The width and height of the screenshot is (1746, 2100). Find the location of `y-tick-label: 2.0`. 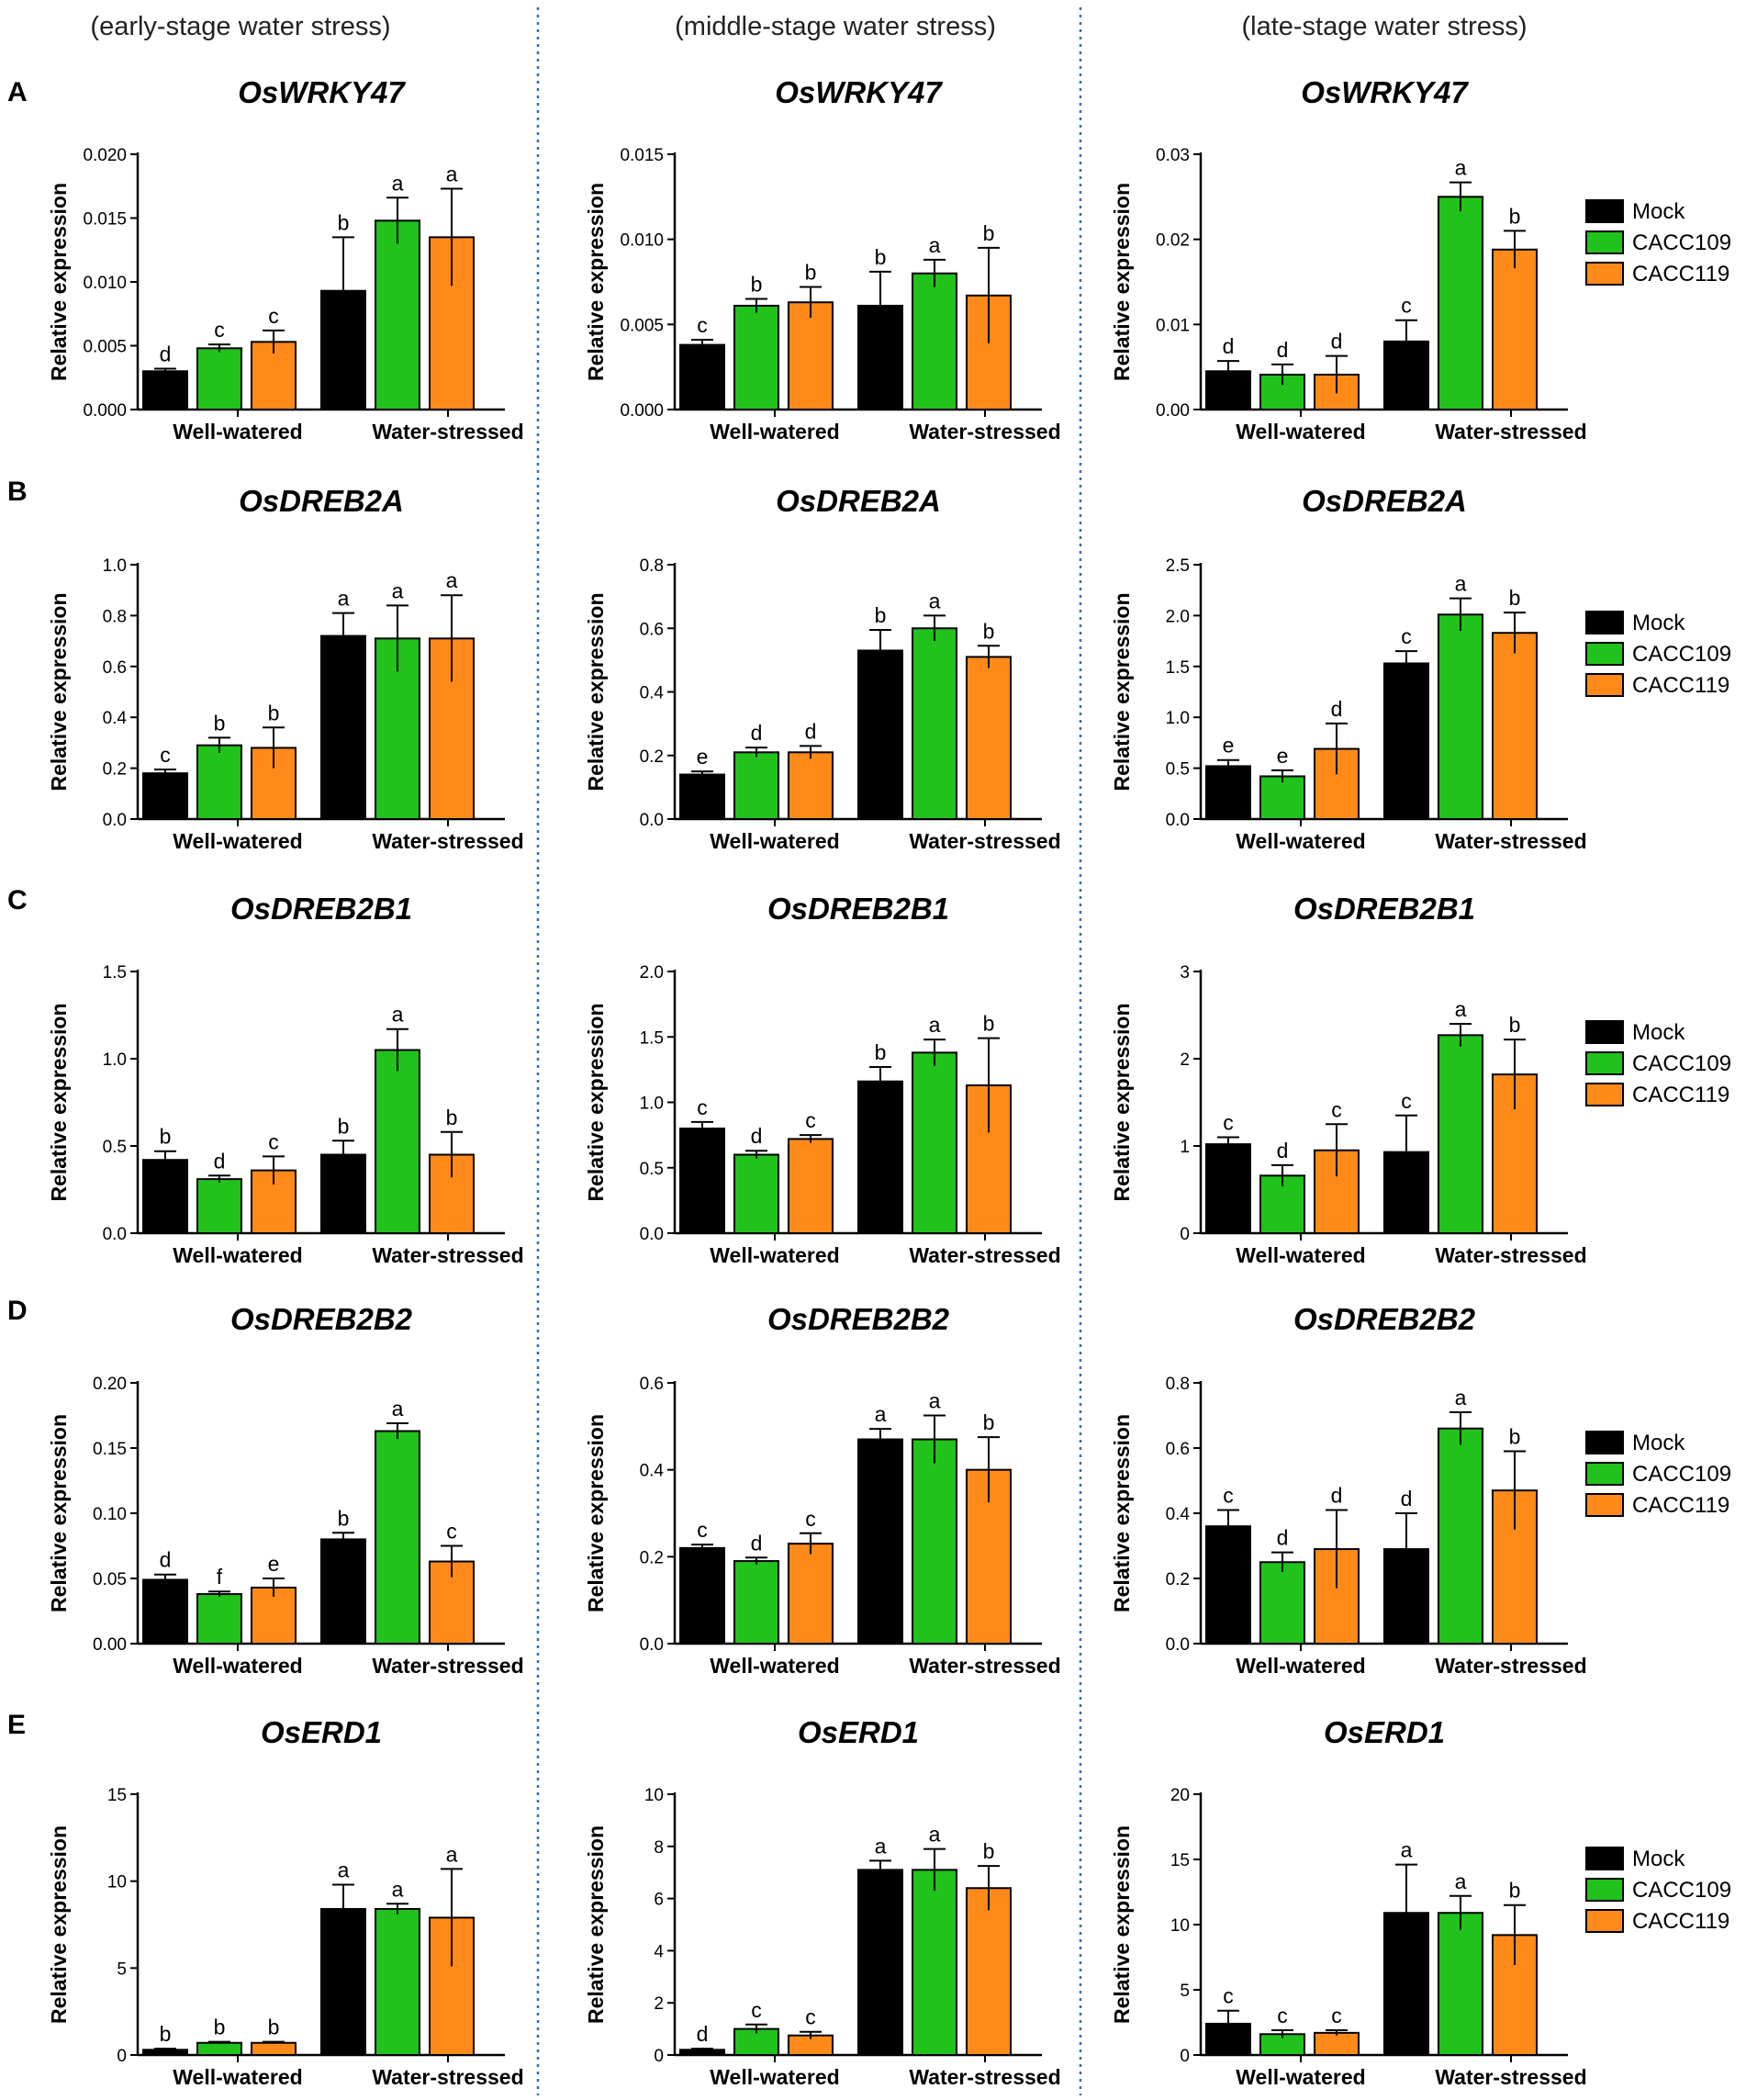

y-tick-label: 2.0 is located at coordinates (652, 973).